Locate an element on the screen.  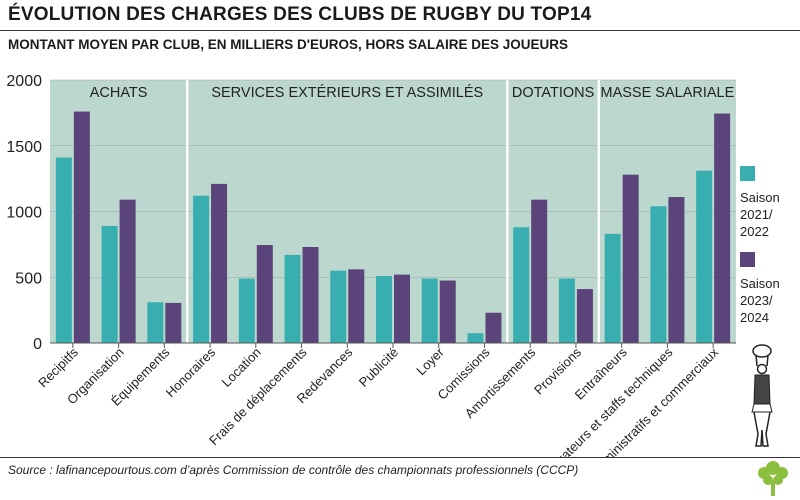
x-tick-label: Honoraires is located at coordinates (191, 372).